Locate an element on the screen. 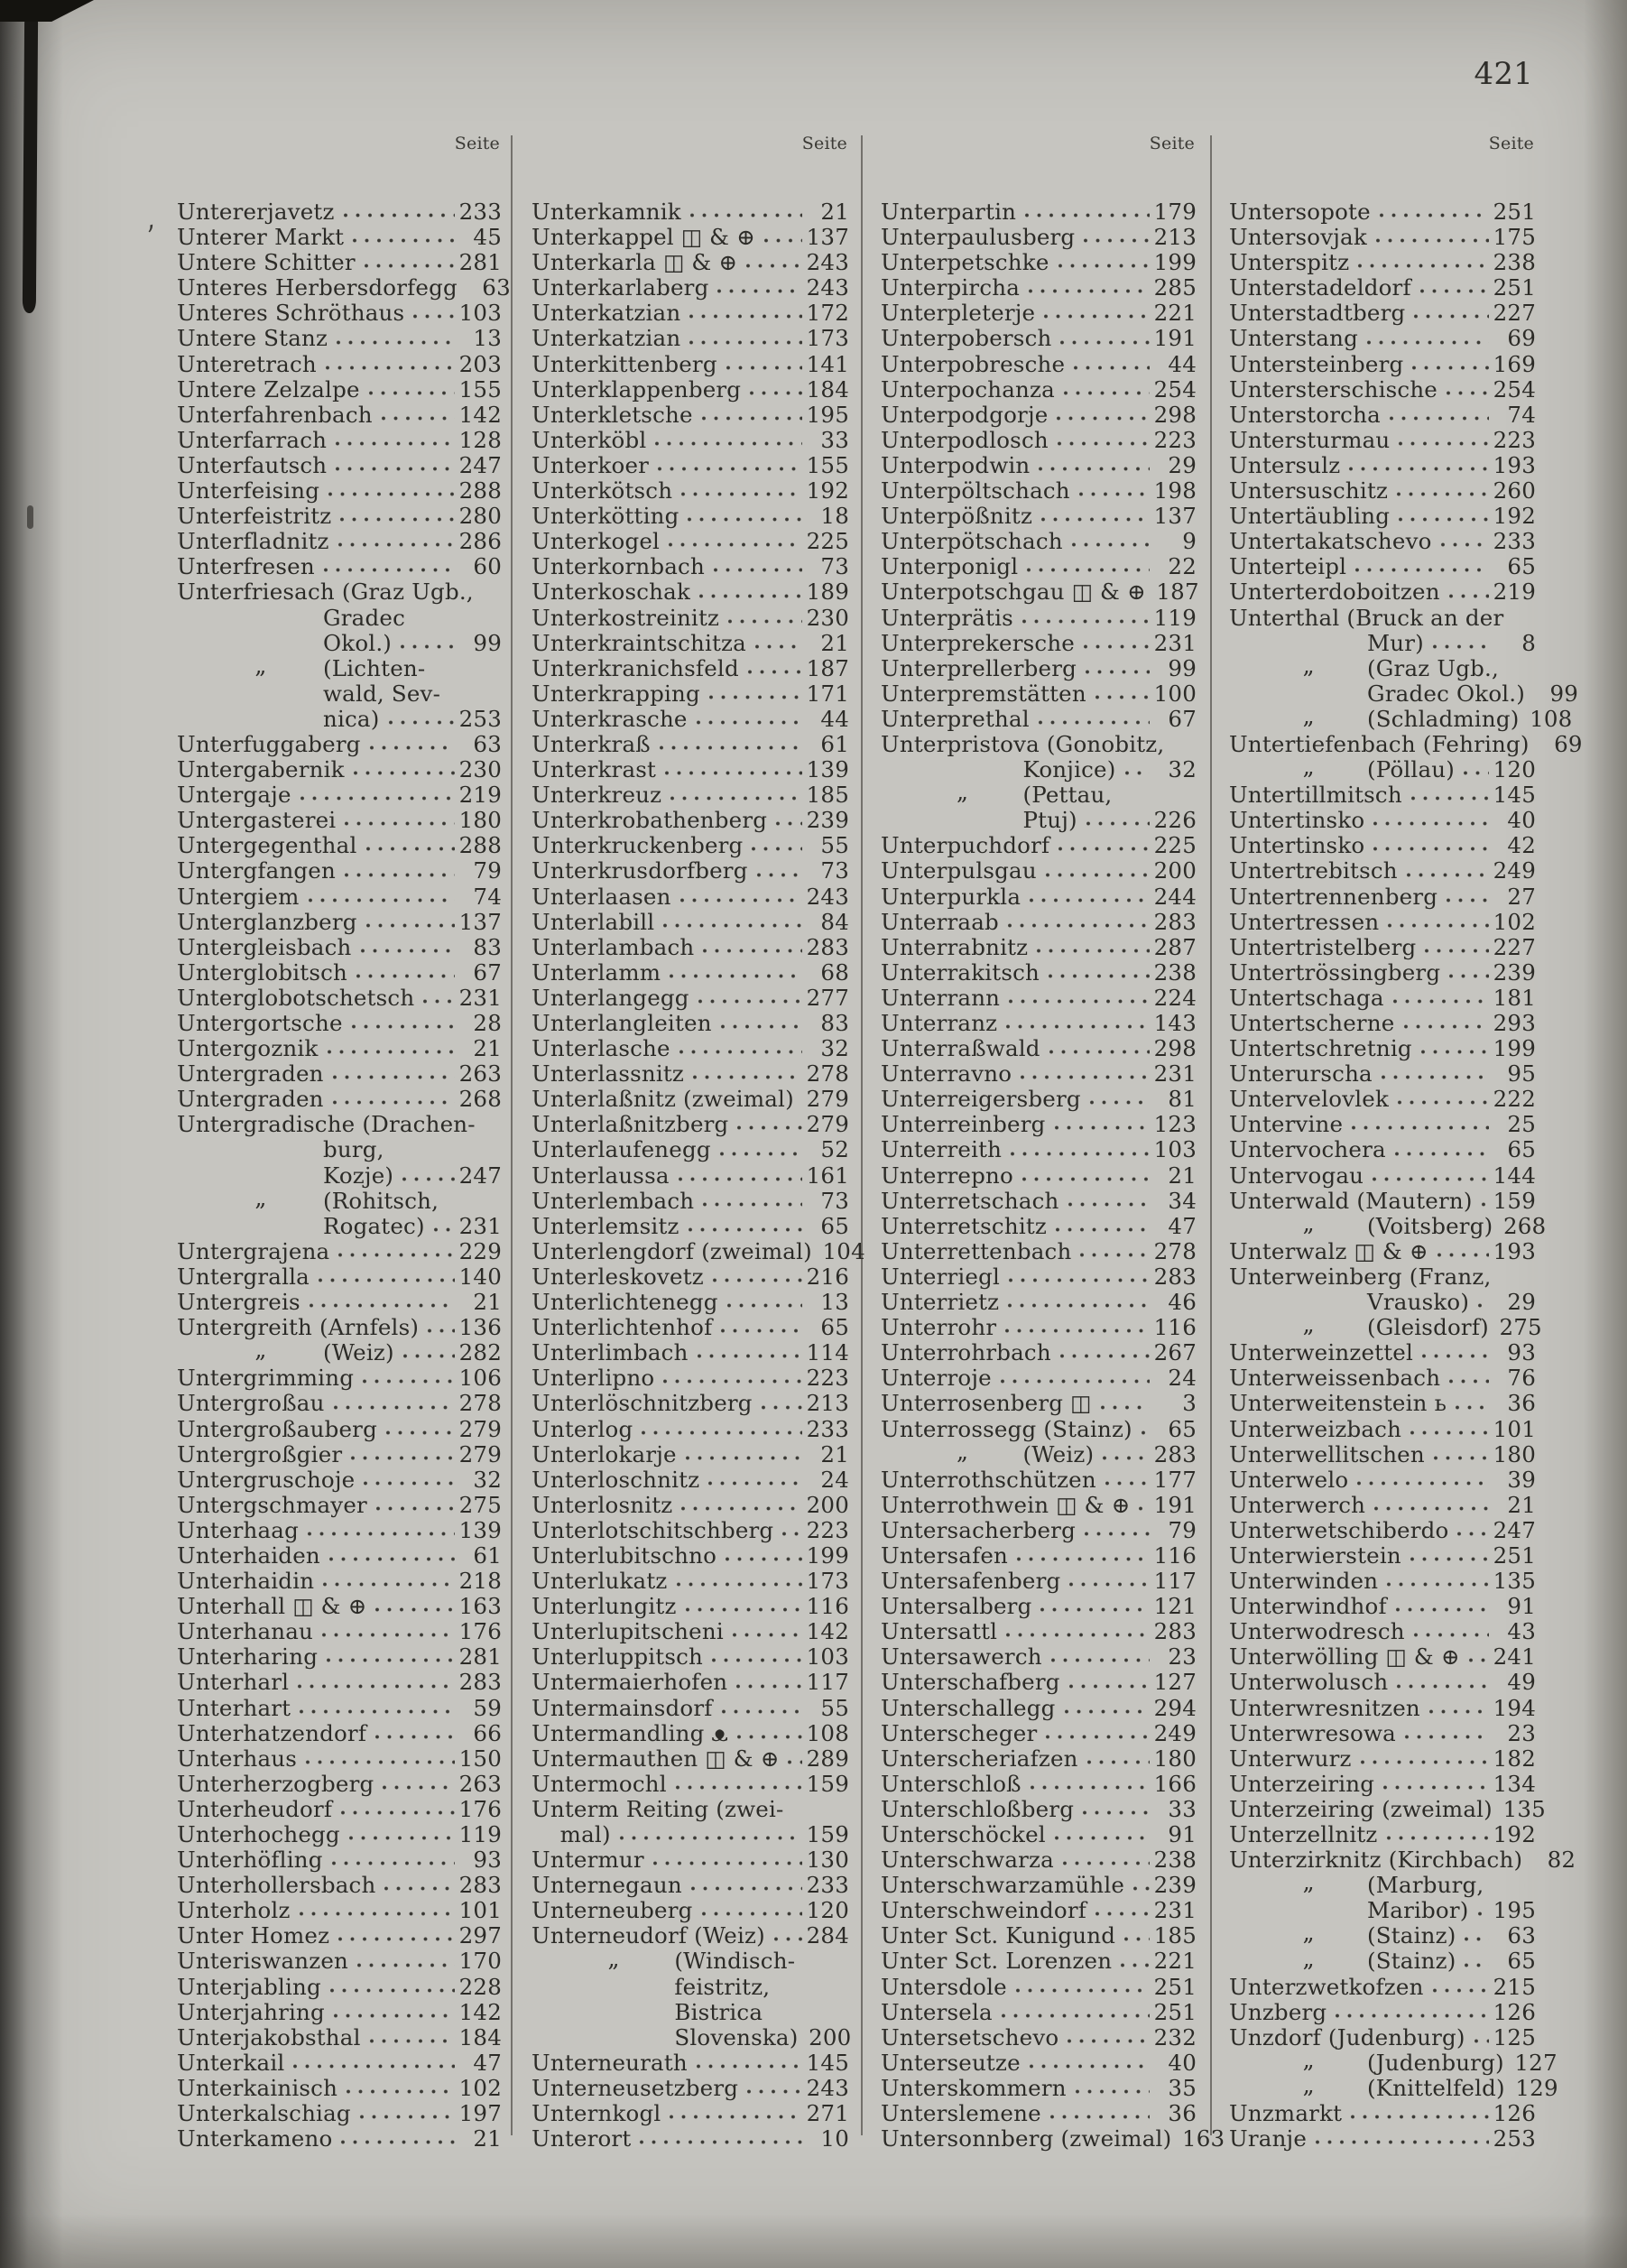 The width and height of the screenshot is (1627, 2268). index-entry-line: Konjice) 32 is located at coordinates (1039, 769).